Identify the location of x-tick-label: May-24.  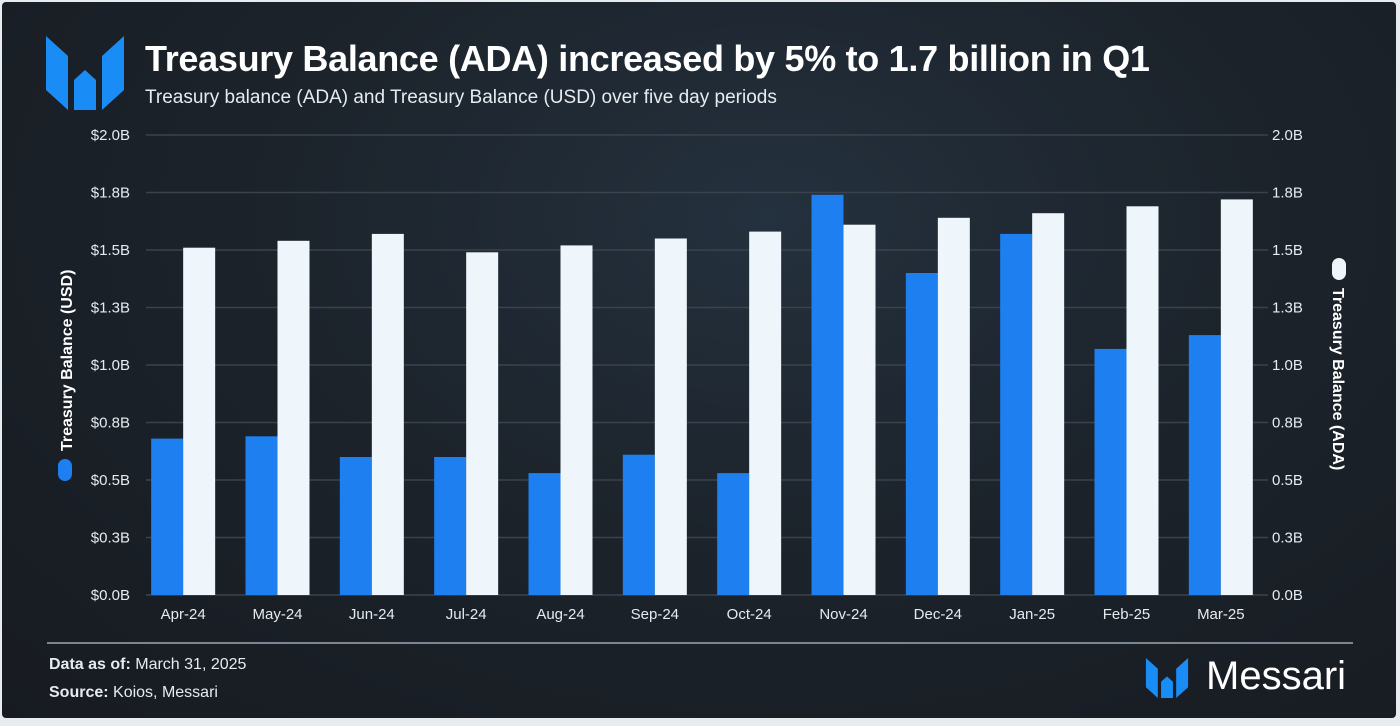
(277, 614).